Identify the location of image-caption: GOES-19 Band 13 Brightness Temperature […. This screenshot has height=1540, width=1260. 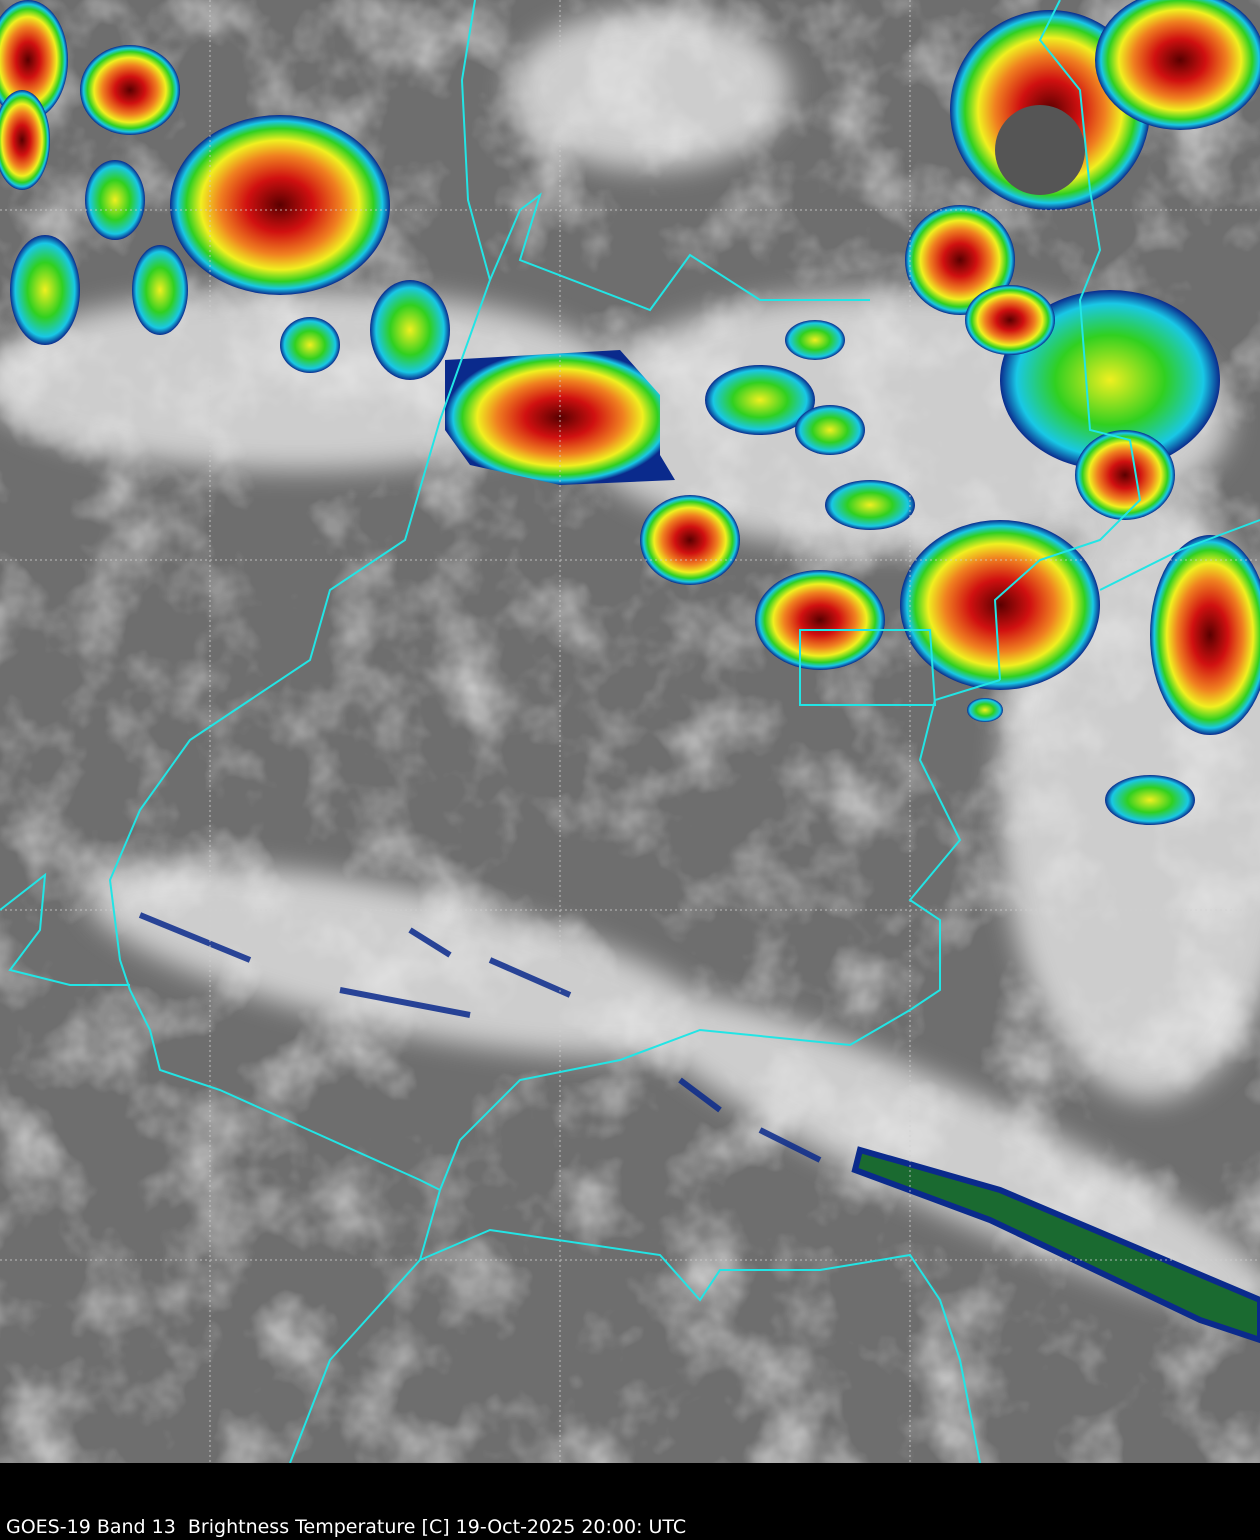
(346, 1527).